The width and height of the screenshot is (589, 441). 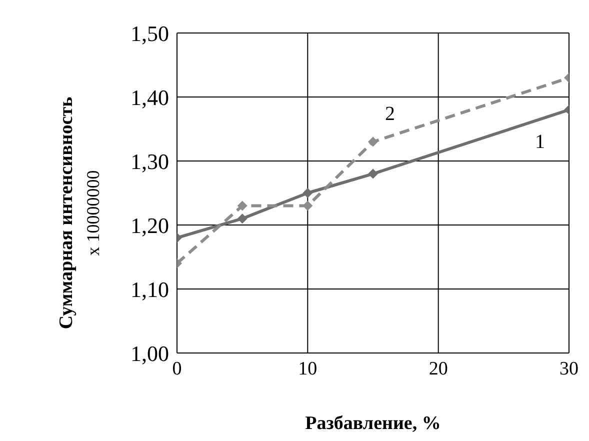 What do you see at coordinates (66, 213) in the screenshot?
I see `y-axis-title: Суммарная интенсивность` at bounding box center [66, 213].